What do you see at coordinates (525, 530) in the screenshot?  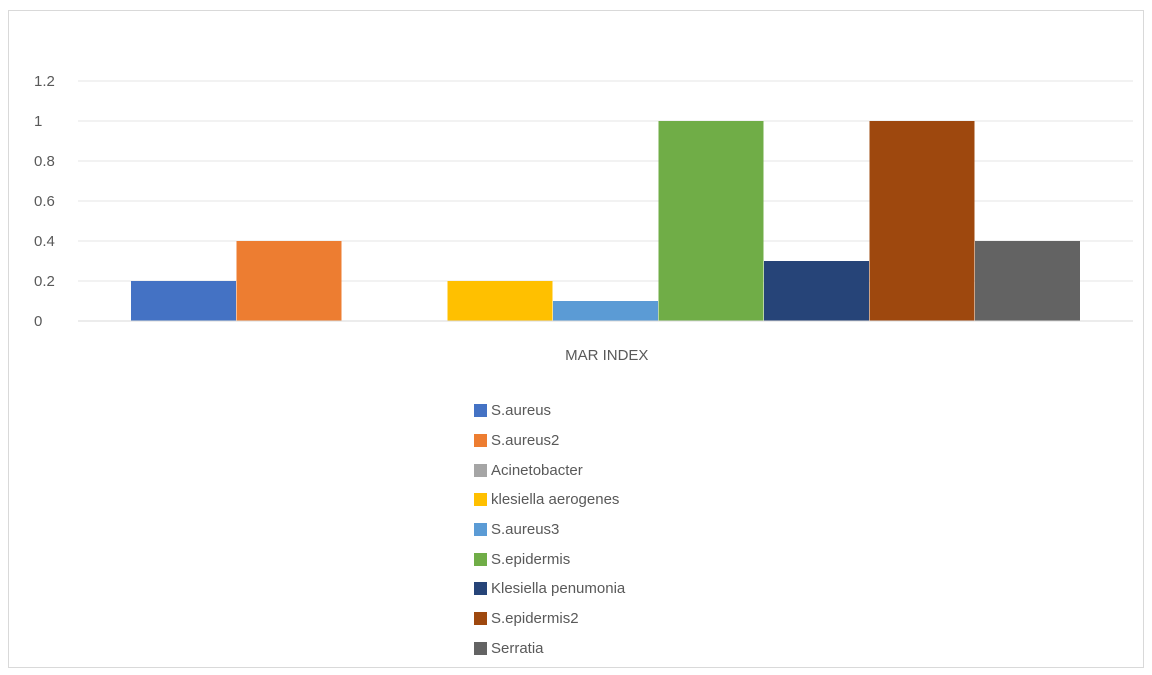 I see `legend-label: S.aureus3` at bounding box center [525, 530].